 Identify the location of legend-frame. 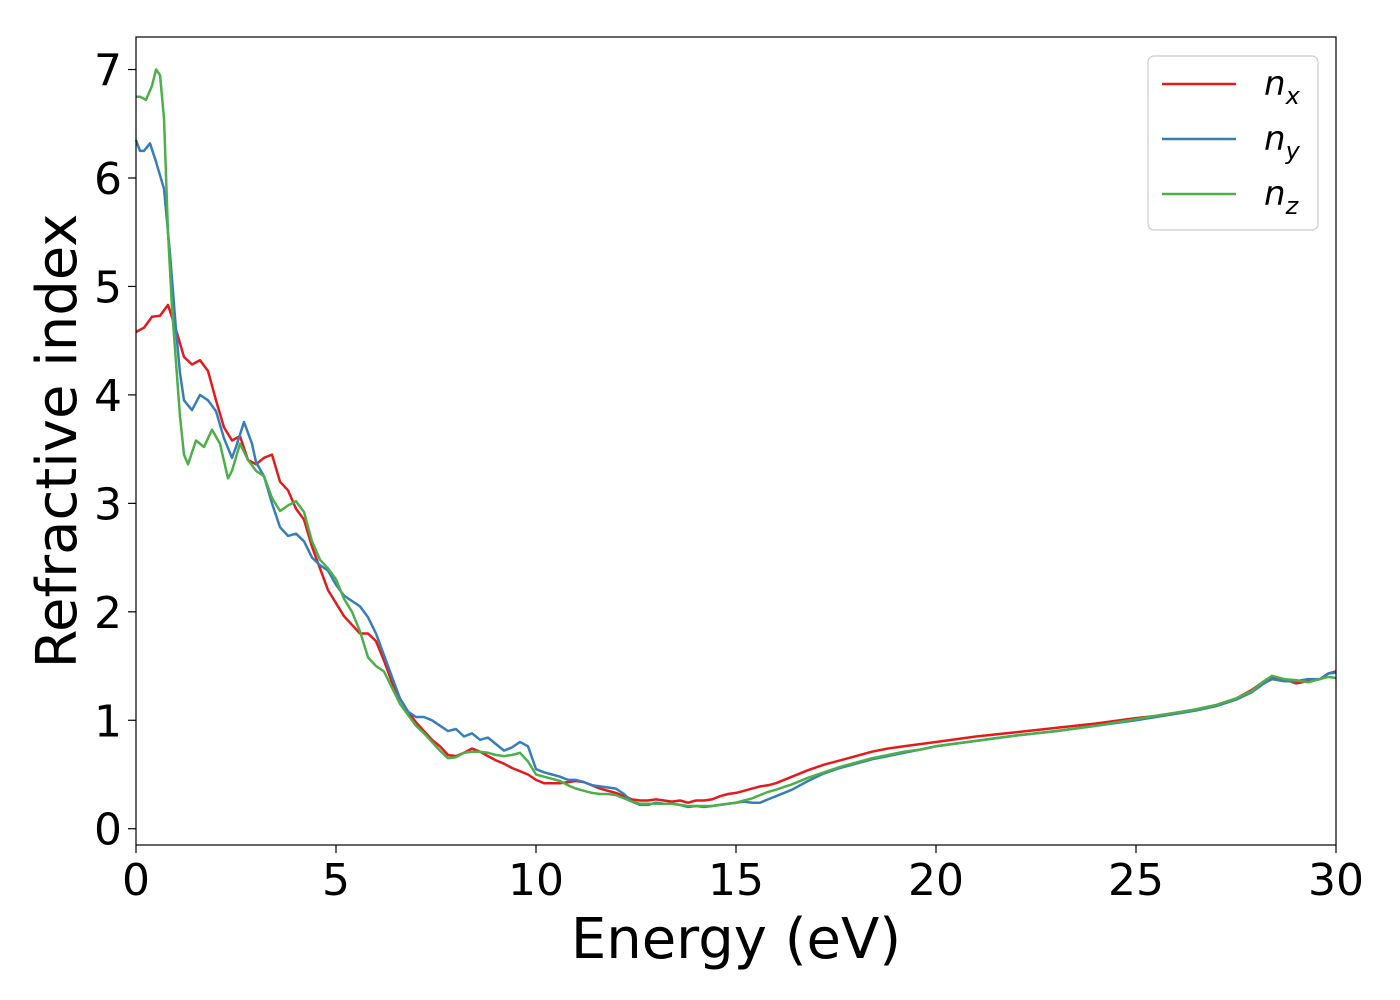
(1233, 143).